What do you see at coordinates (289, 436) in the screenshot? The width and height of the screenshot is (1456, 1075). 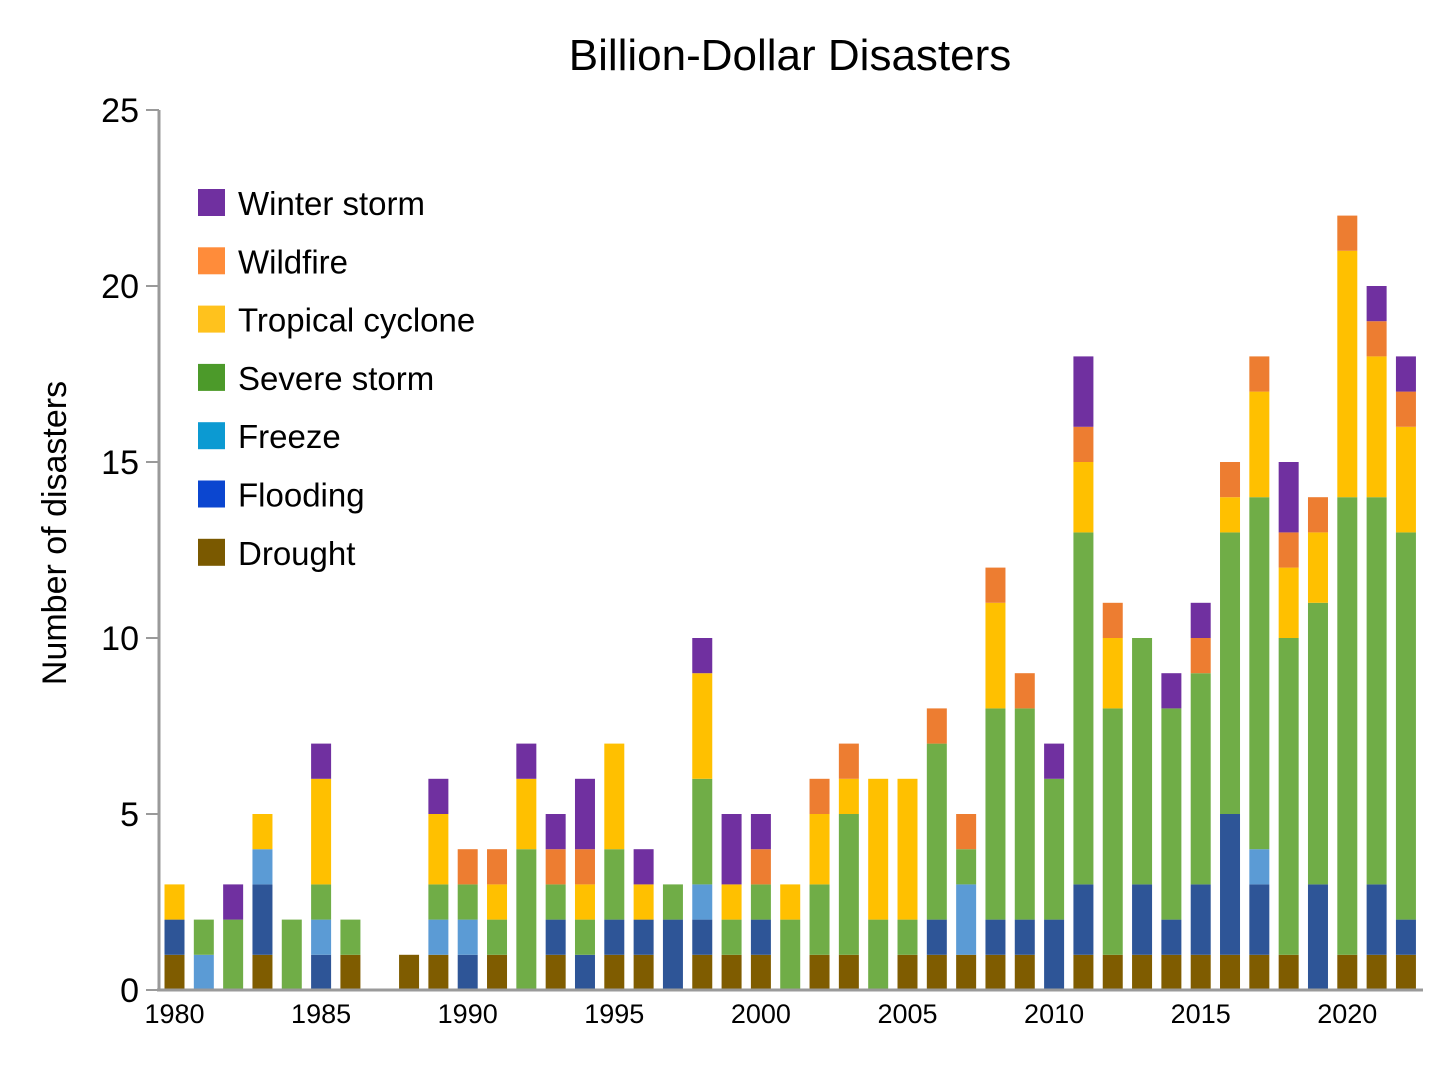 I see `legend-label: Freeze` at bounding box center [289, 436].